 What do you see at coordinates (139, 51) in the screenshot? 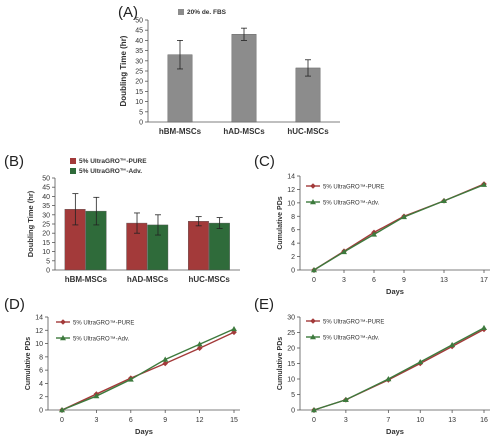
I see `a-y-tick-label: 35` at bounding box center [139, 51].